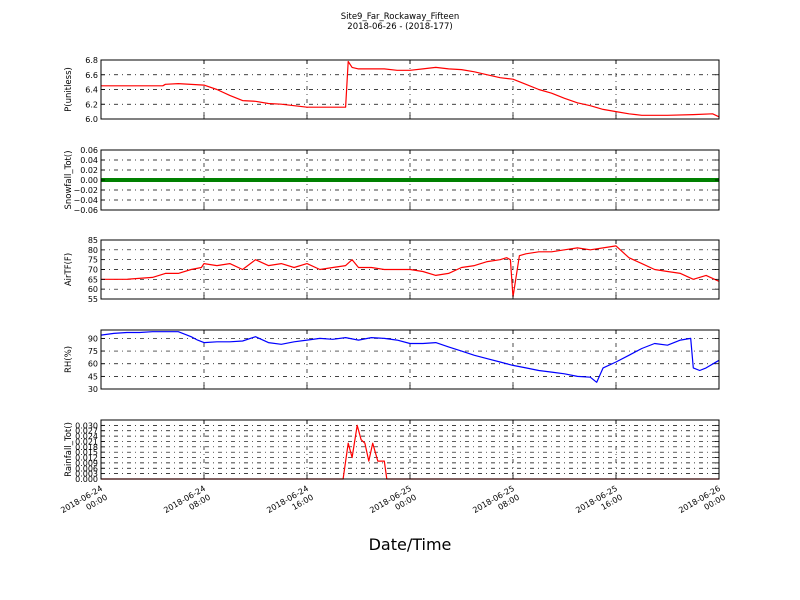 The height and width of the screenshot is (600, 800). I want to click on y-tick-label: 0.06, so click(89, 150).